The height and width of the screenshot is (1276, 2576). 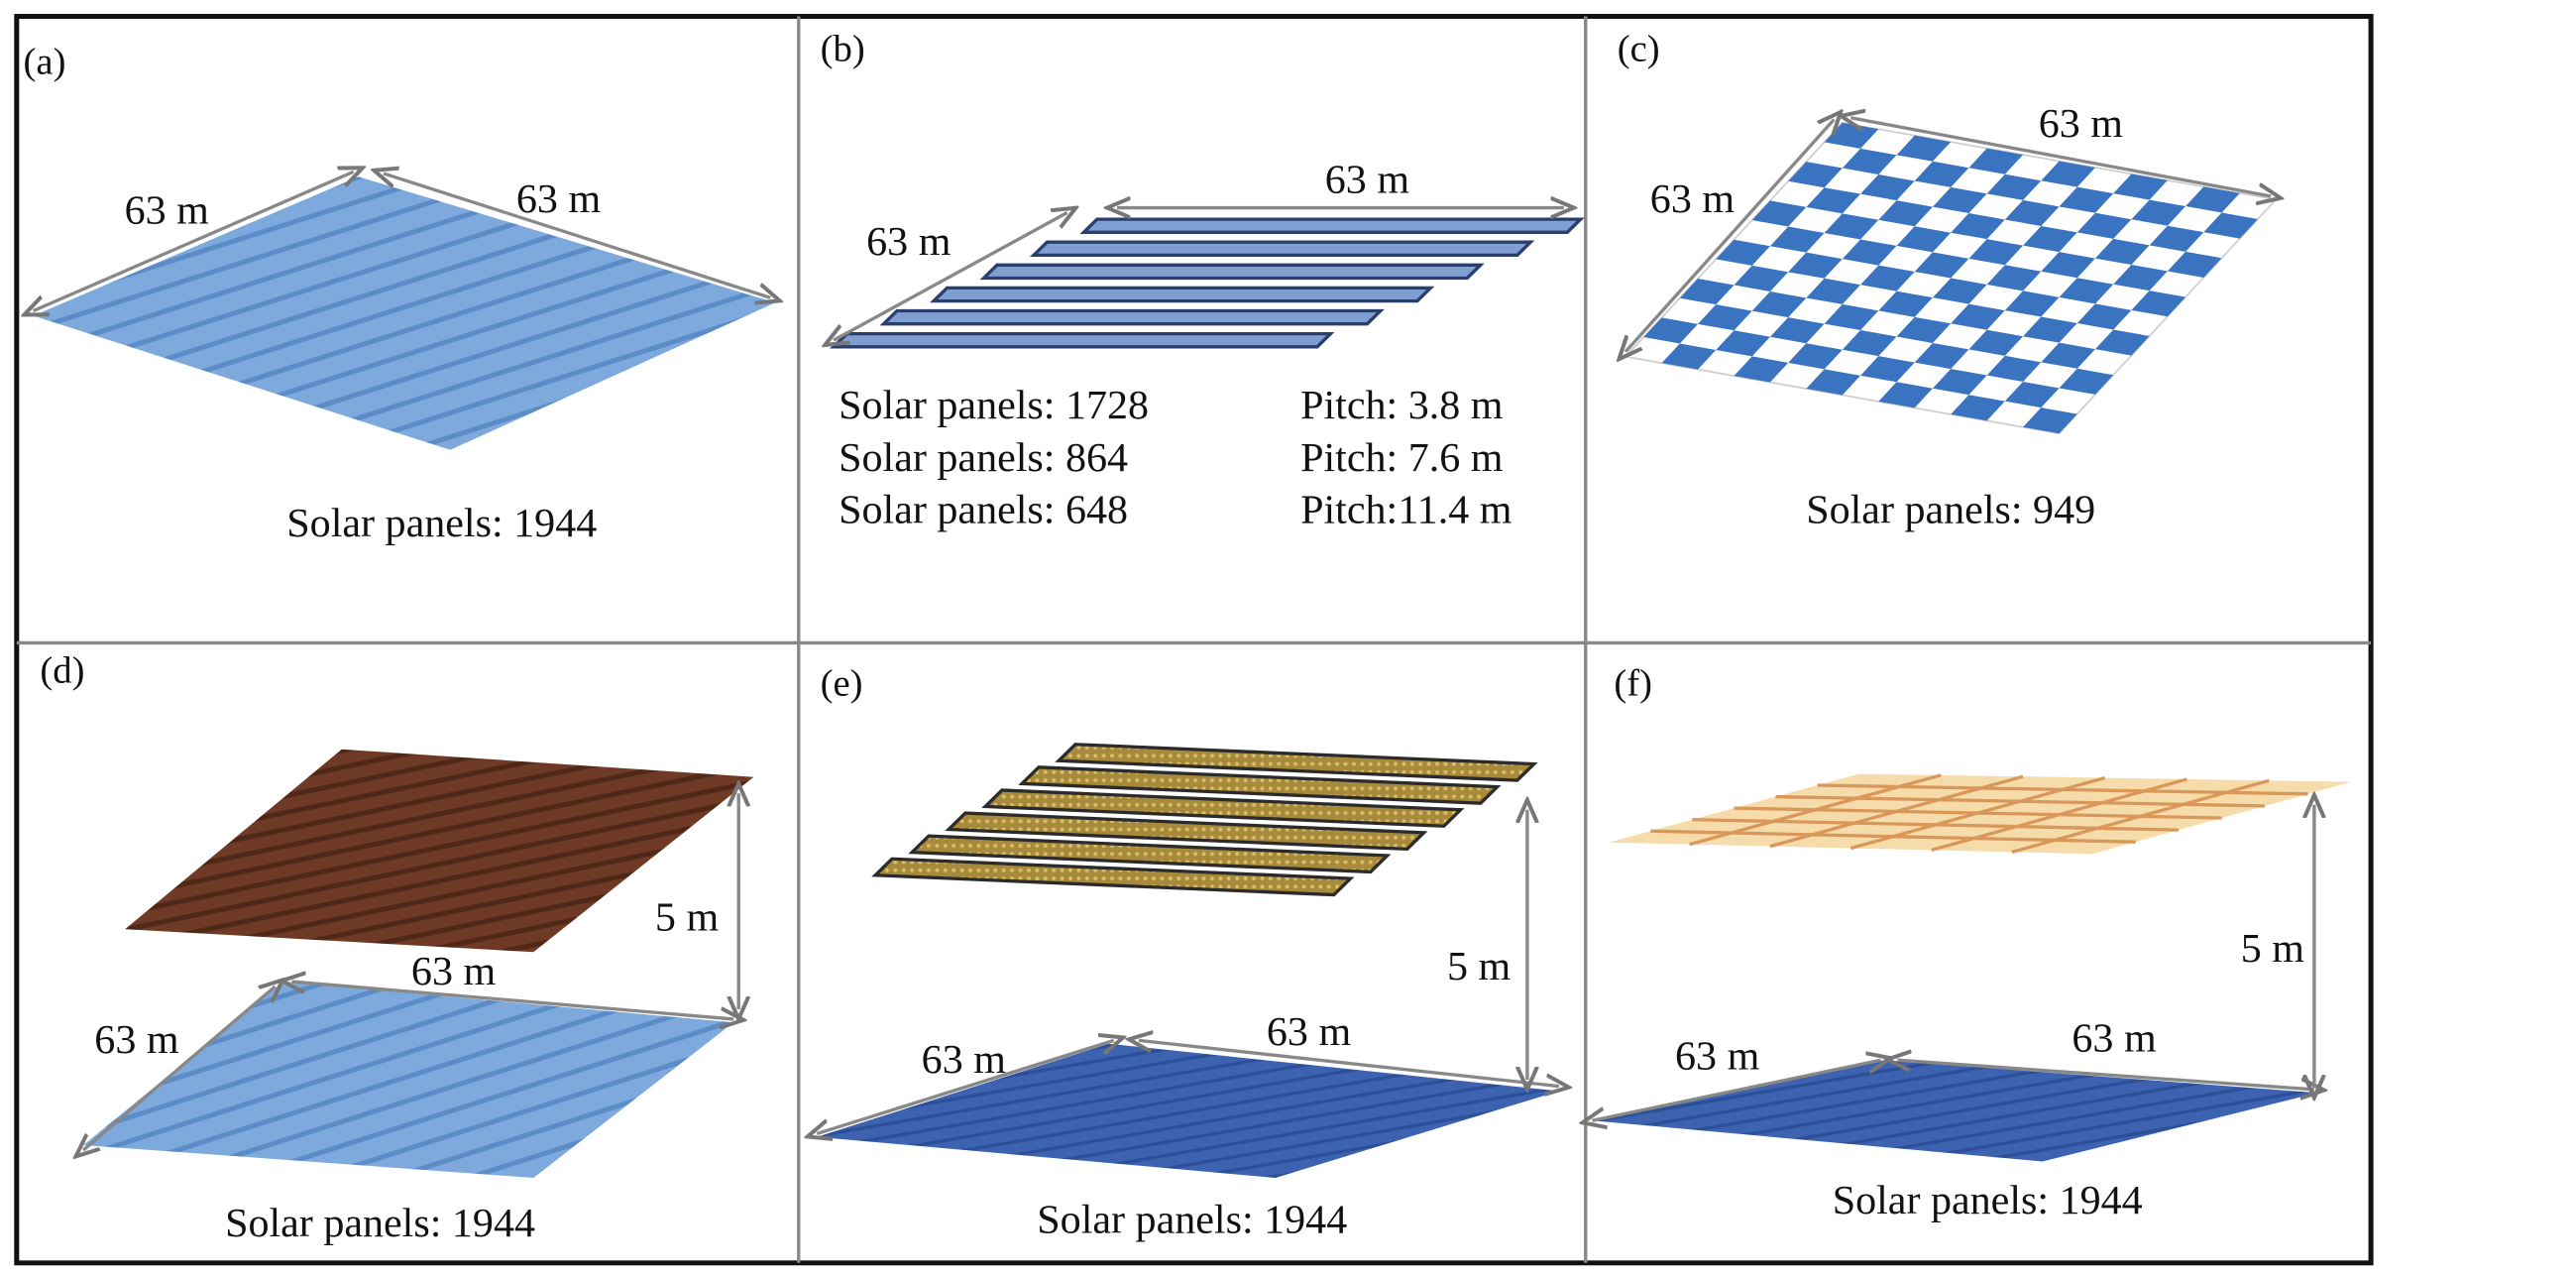 What do you see at coordinates (1639, 49) in the screenshot?
I see `panel-label: (c)` at bounding box center [1639, 49].